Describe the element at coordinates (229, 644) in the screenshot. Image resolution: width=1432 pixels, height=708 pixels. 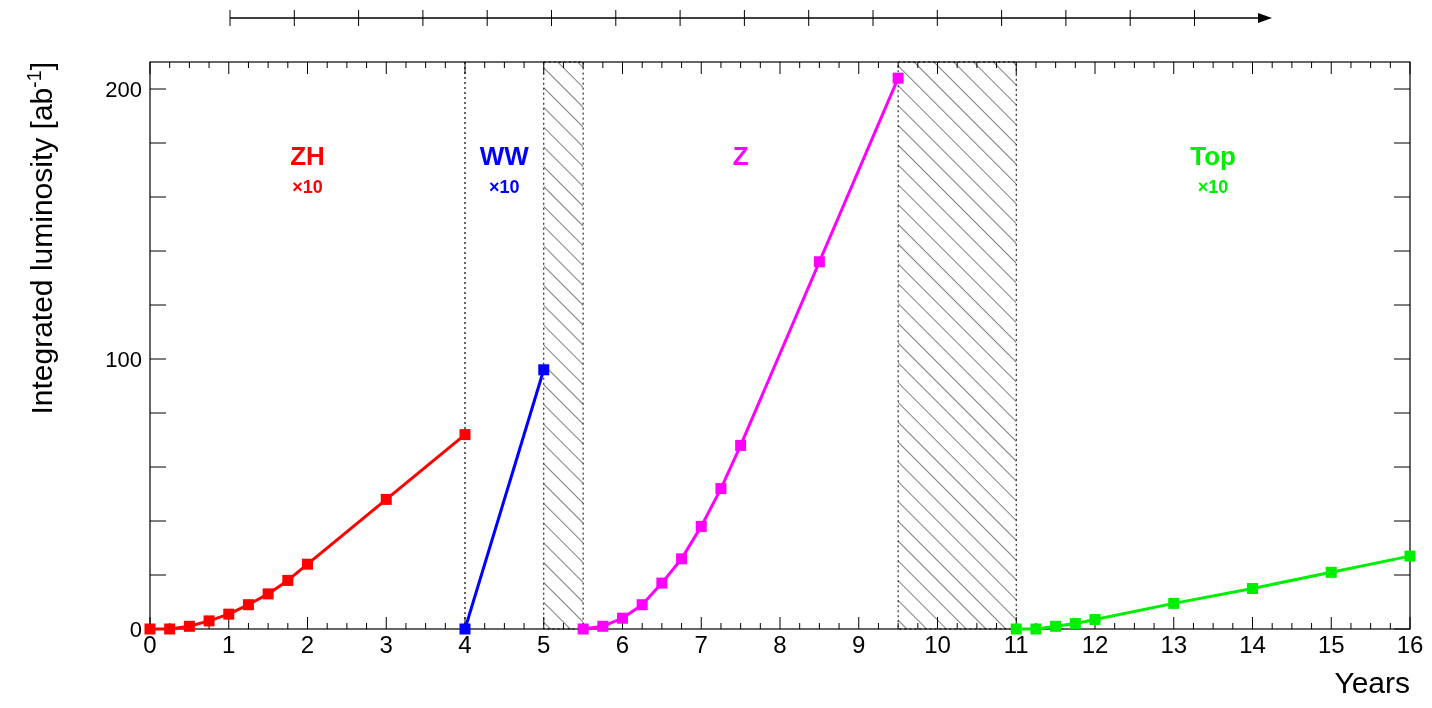
I see `x-tick-label: 1` at that location.